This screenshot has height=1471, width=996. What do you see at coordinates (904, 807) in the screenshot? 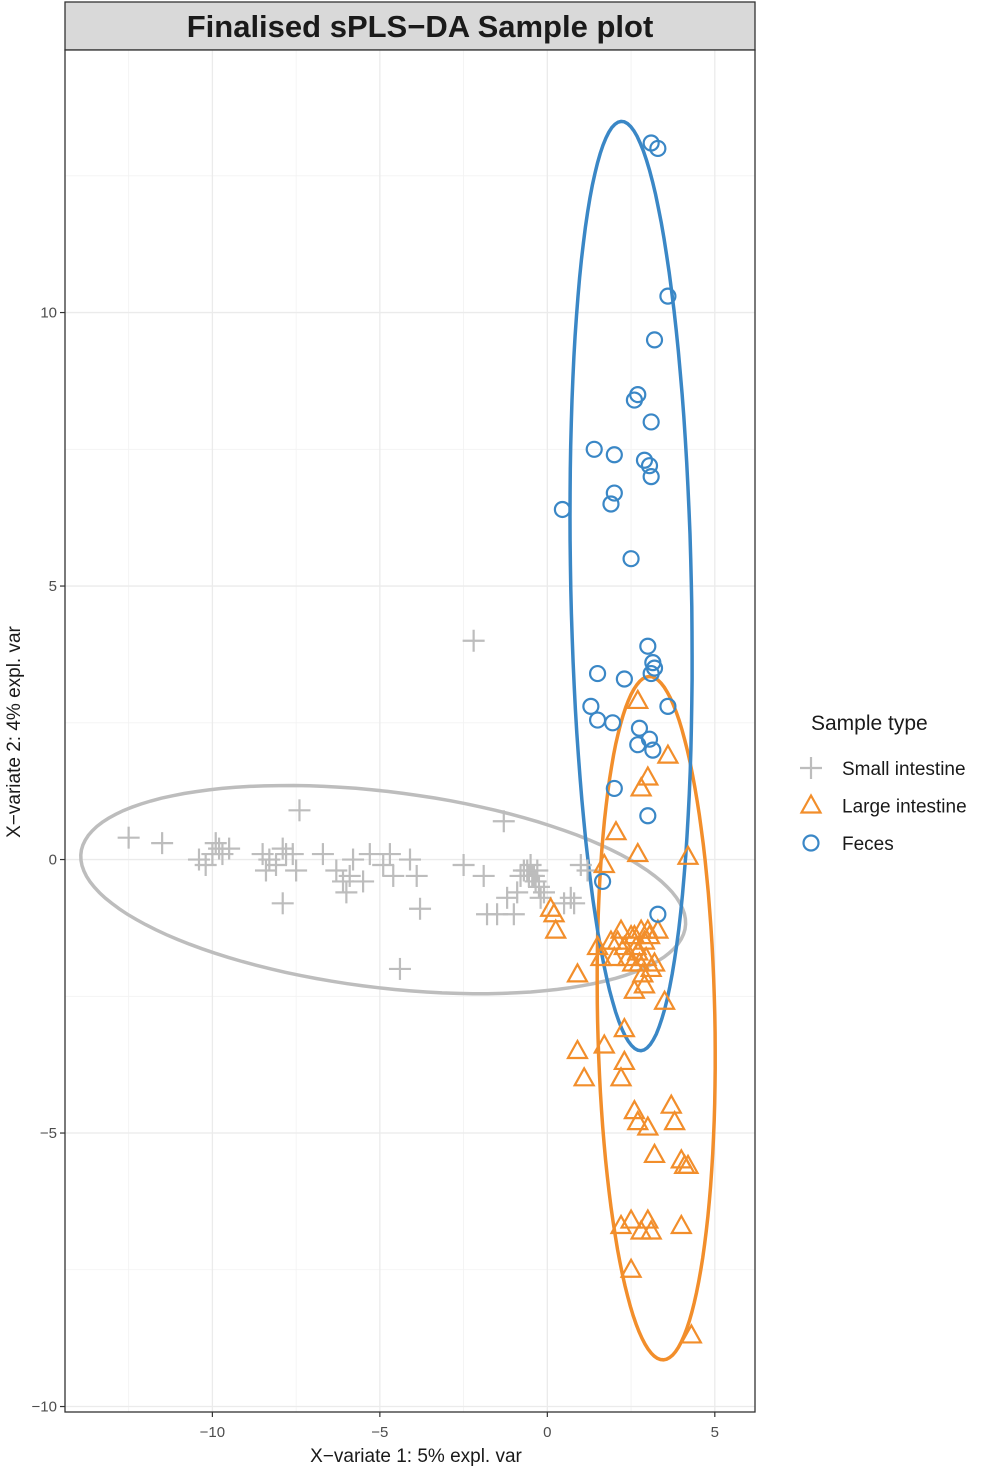
I see `large-intestine-legend-label: Large intestine` at bounding box center [904, 807].